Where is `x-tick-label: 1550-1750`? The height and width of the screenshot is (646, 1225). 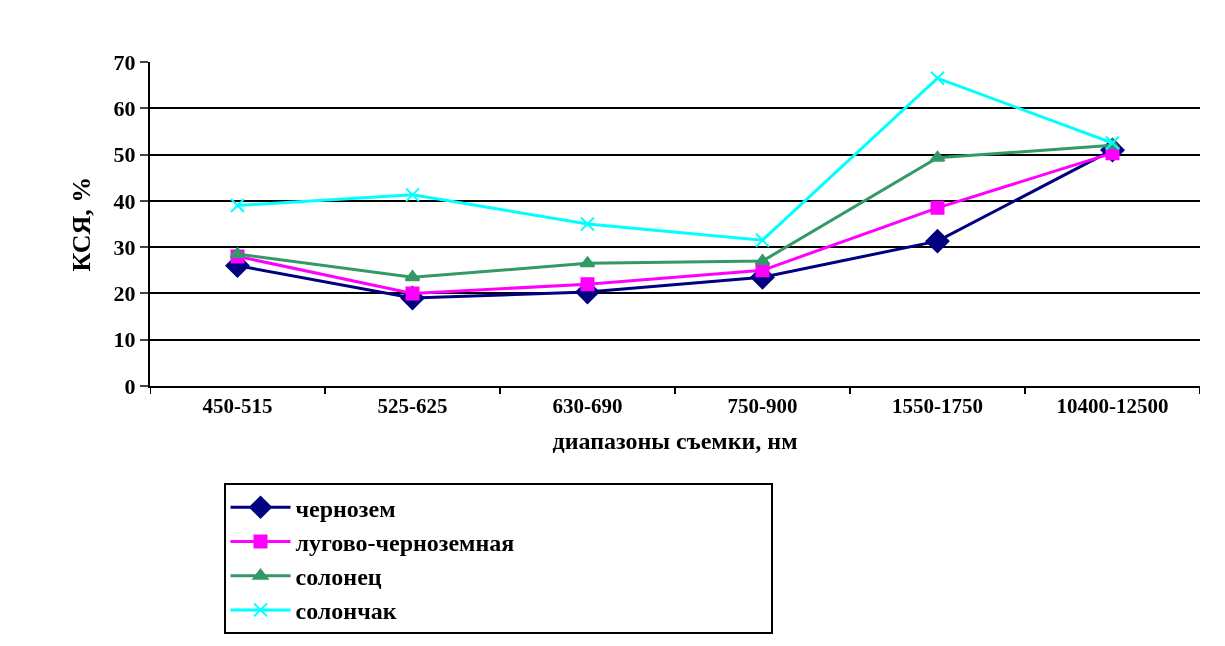 x-tick-label: 1550-1750 is located at coordinates (937, 406).